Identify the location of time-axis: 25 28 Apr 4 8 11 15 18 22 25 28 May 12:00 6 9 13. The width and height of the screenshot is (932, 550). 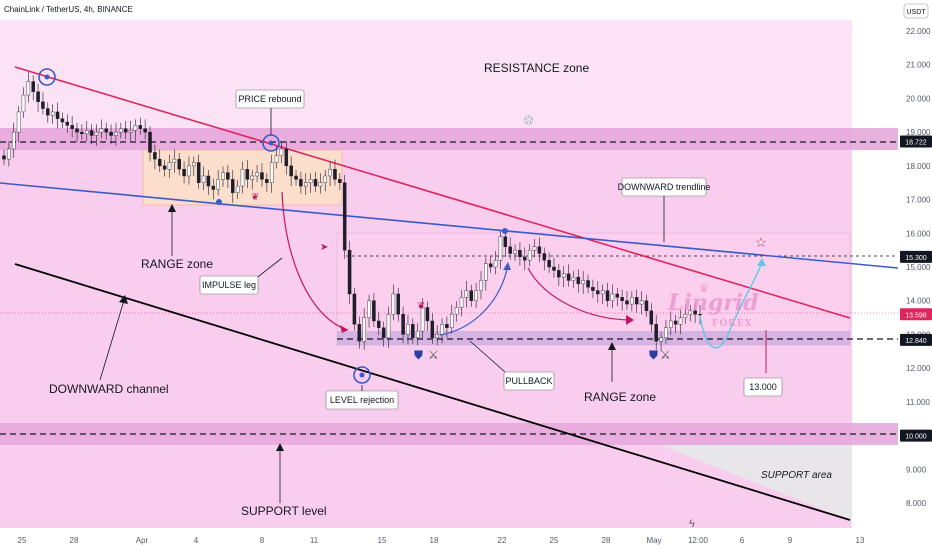
(441, 540).